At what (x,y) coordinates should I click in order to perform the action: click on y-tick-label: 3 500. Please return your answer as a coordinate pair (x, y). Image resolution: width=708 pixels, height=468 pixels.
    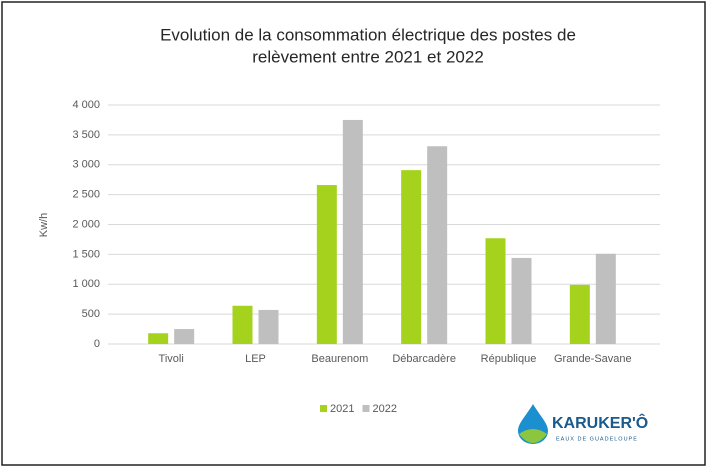
    Looking at the image, I should click on (86, 135).